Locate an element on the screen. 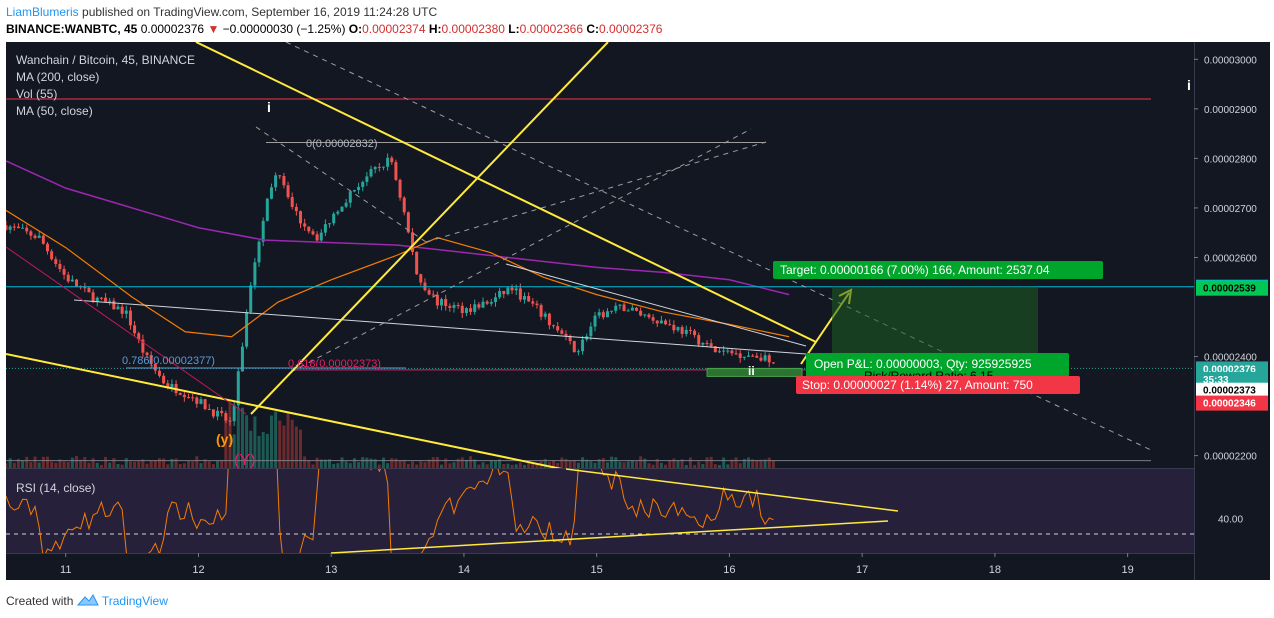 The height and width of the screenshot is (618, 1274). price-badge-text: 0.00002373 is located at coordinates (1229, 391).